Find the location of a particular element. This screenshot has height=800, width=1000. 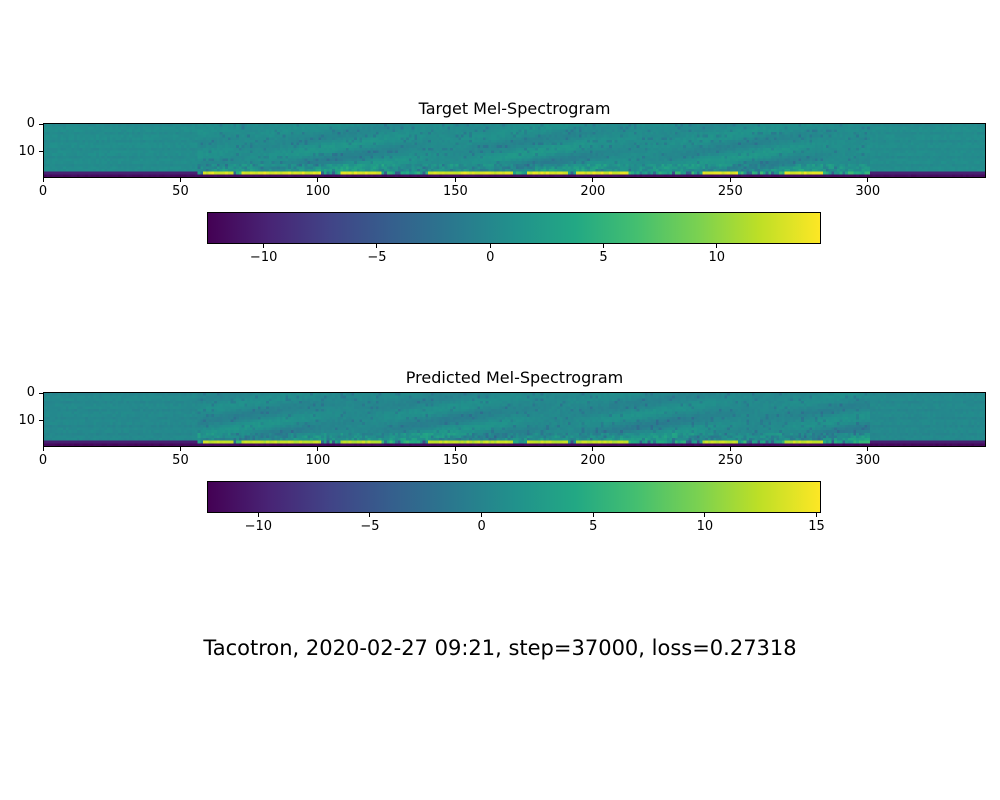

colorbar-tick-label: 15 is located at coordinates (816, 526).